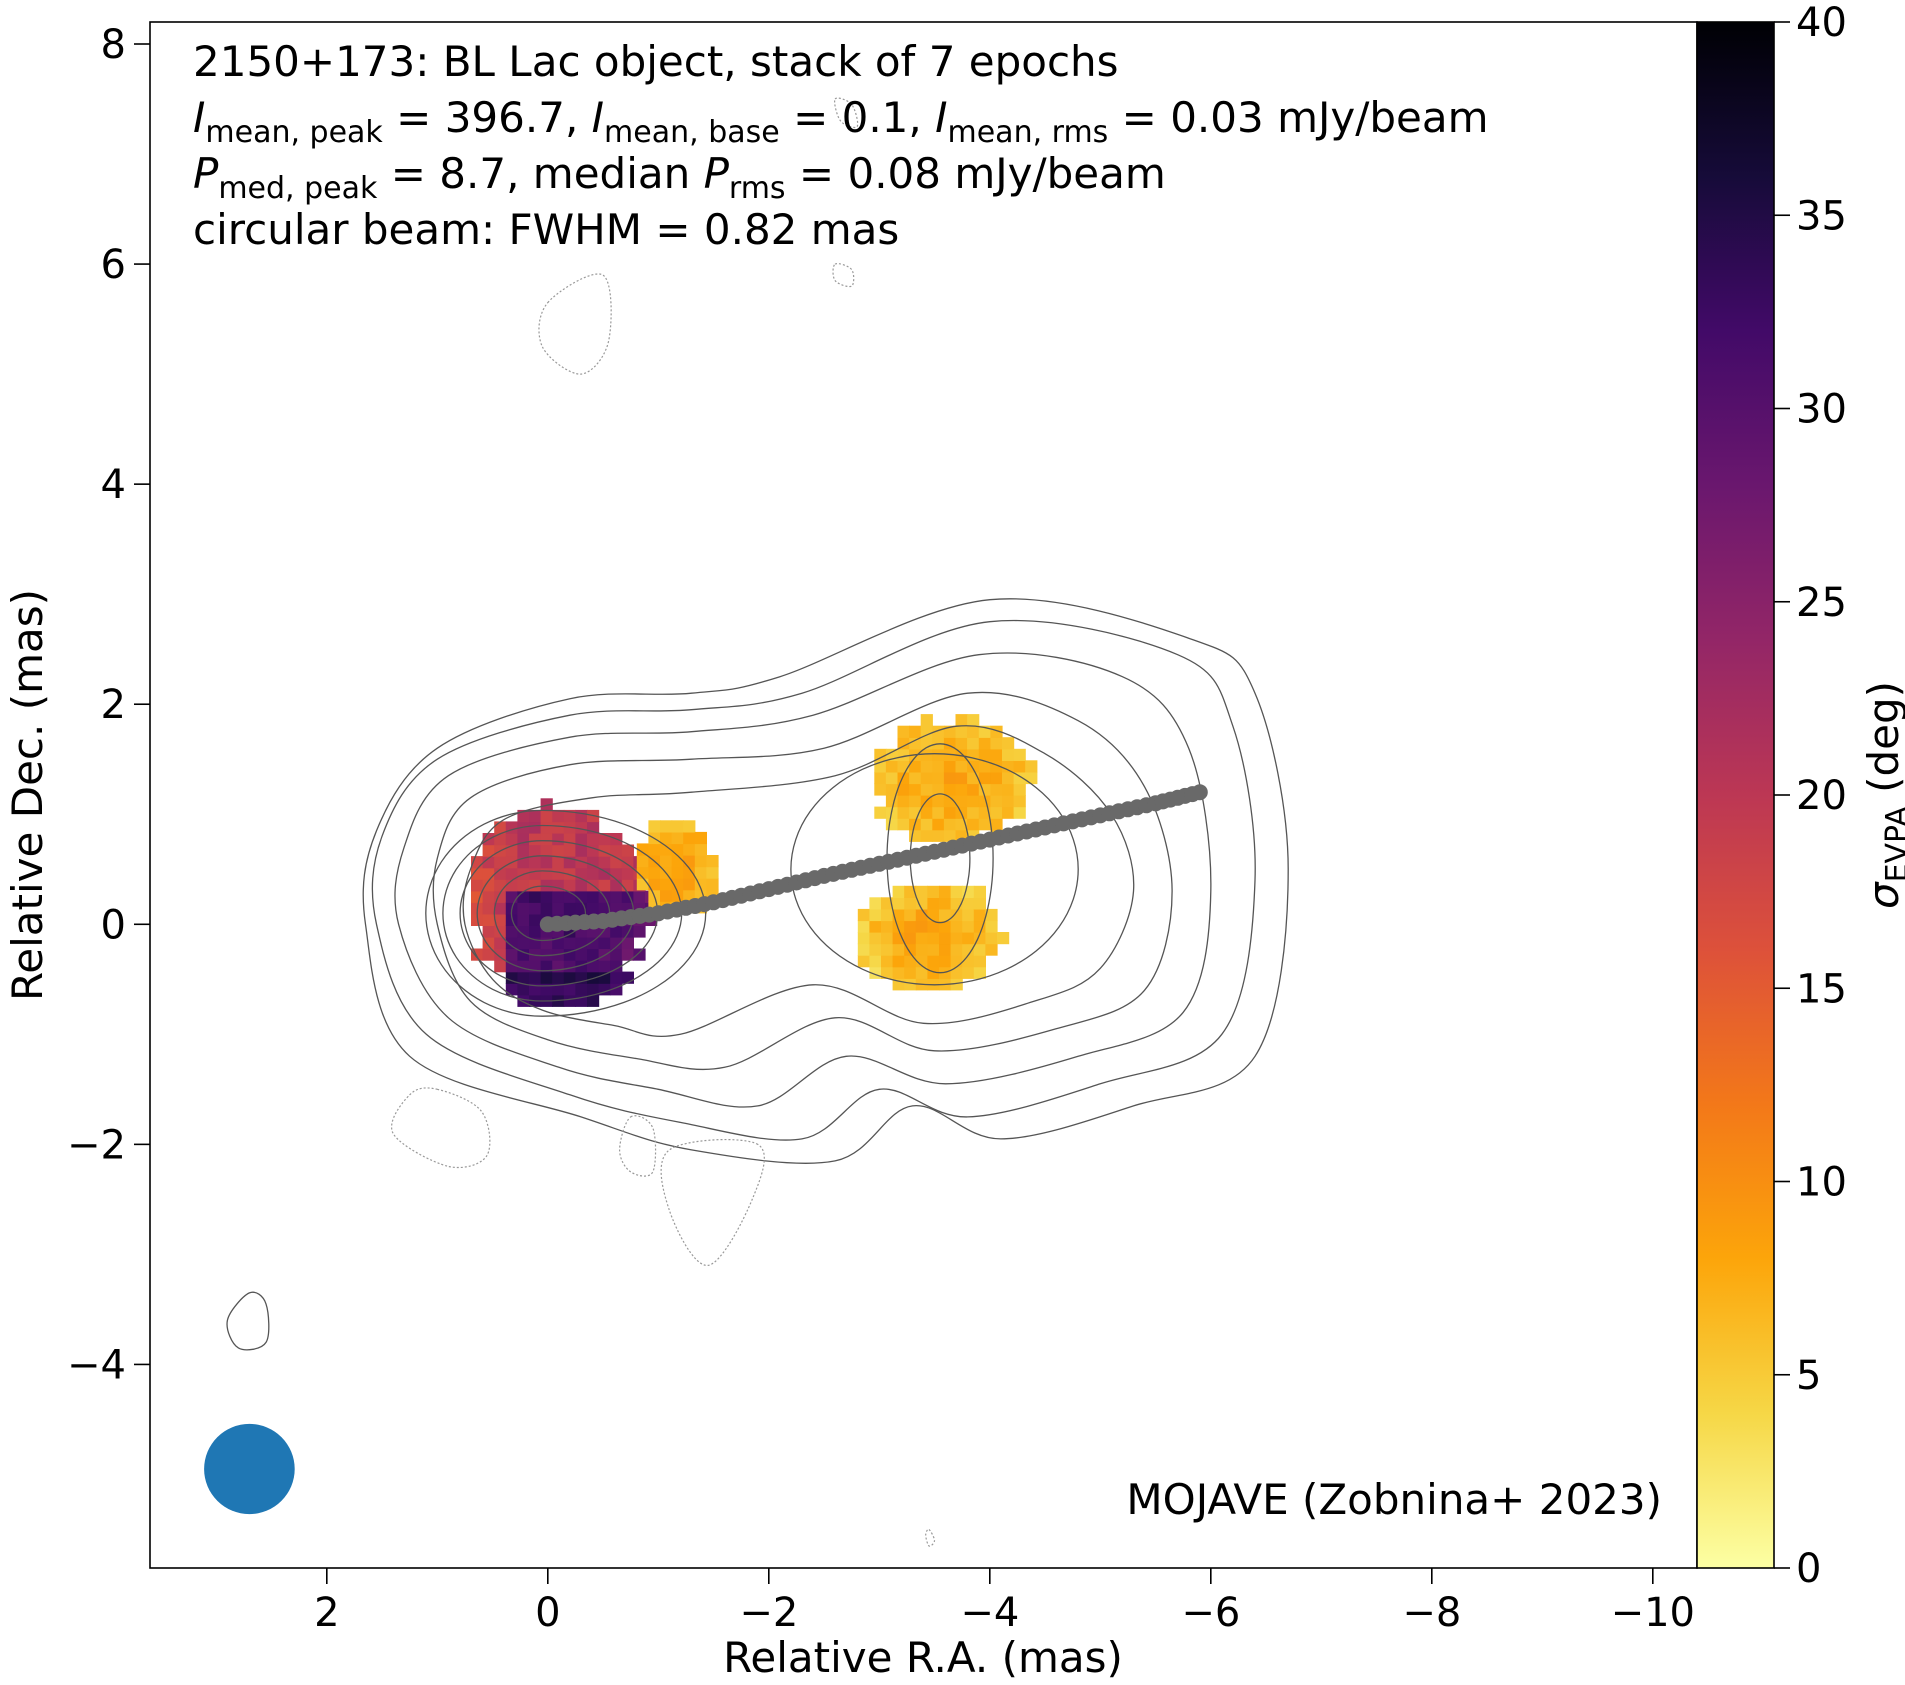 This screenshot has height=1685, width=1905. I want to click on title-part: = 0.1,, so click(857, 117).